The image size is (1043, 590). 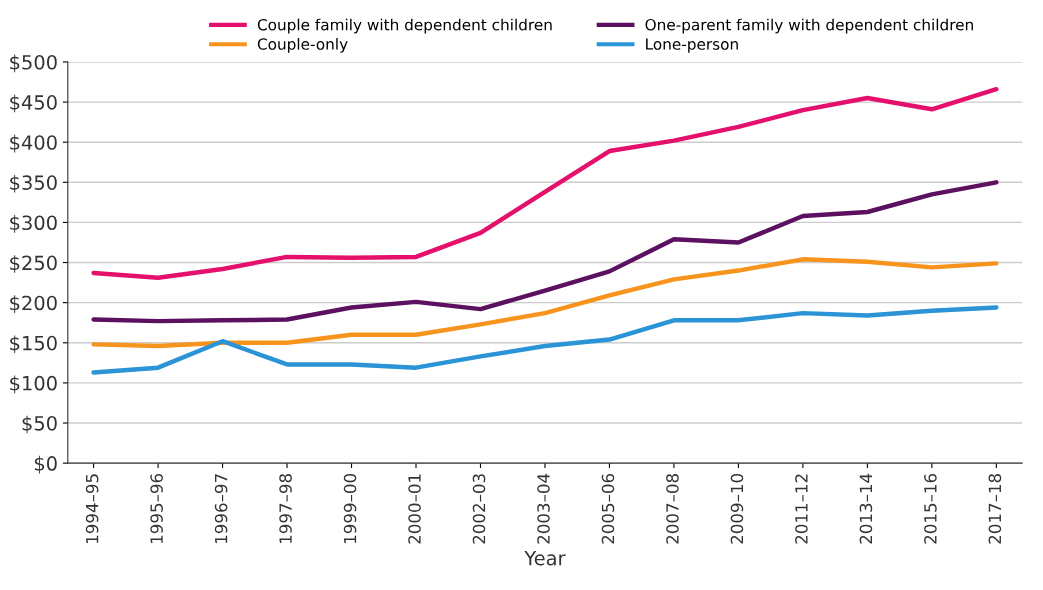 What do you see at coordinates (33, 63) in the screenshot?
I see `y-tick-label: $500` at bounding box center [33, 63].